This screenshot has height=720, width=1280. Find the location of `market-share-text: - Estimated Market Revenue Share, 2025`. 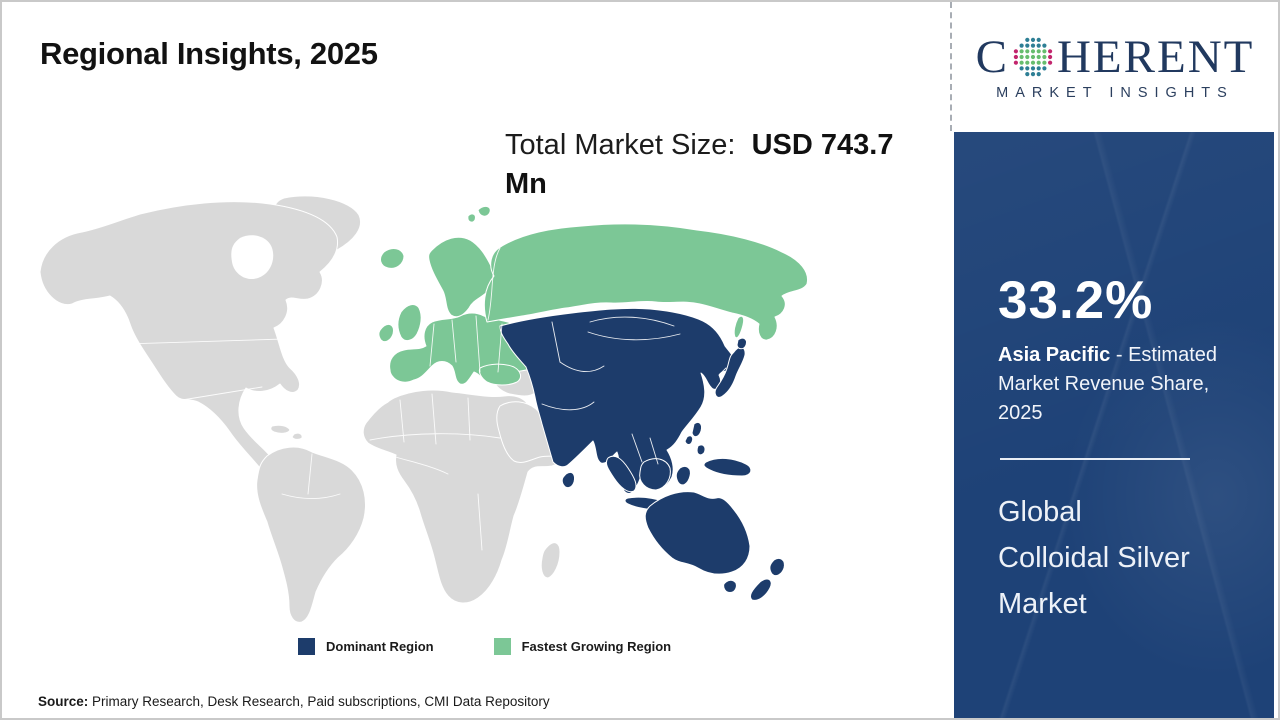

market-share-text: - Estimated Market Revenue Share, 2025 is located at coordinates (1107, 384).